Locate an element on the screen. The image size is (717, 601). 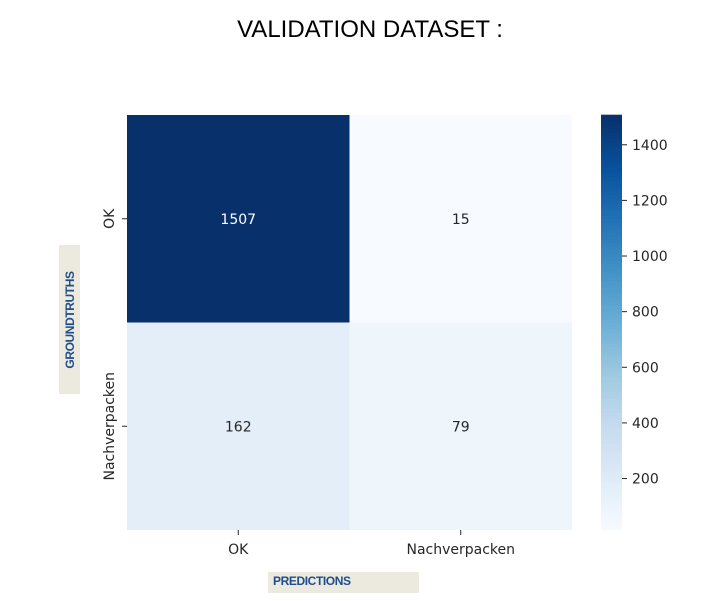
x-axis-label: PREDICTIONS is located at coordinates (312, 581).